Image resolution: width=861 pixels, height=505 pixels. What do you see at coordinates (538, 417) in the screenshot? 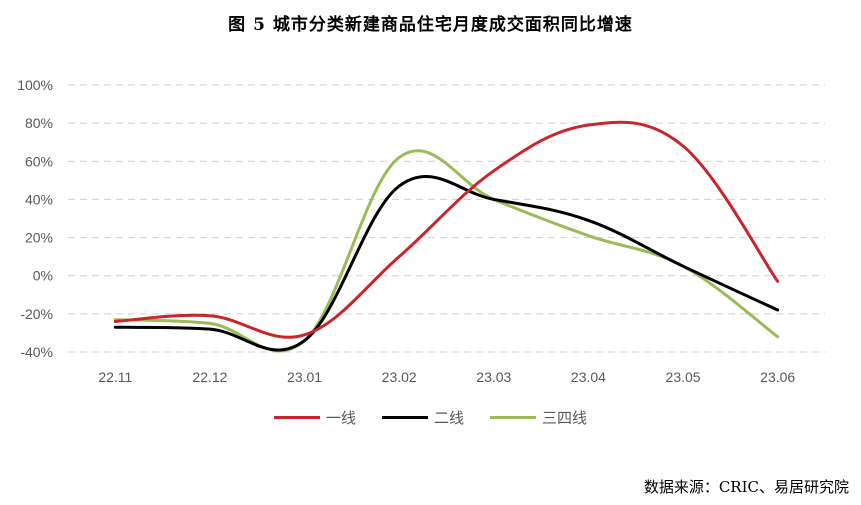
I see `legend-item-series-3: 三四线` at bounding box center [538, 417].